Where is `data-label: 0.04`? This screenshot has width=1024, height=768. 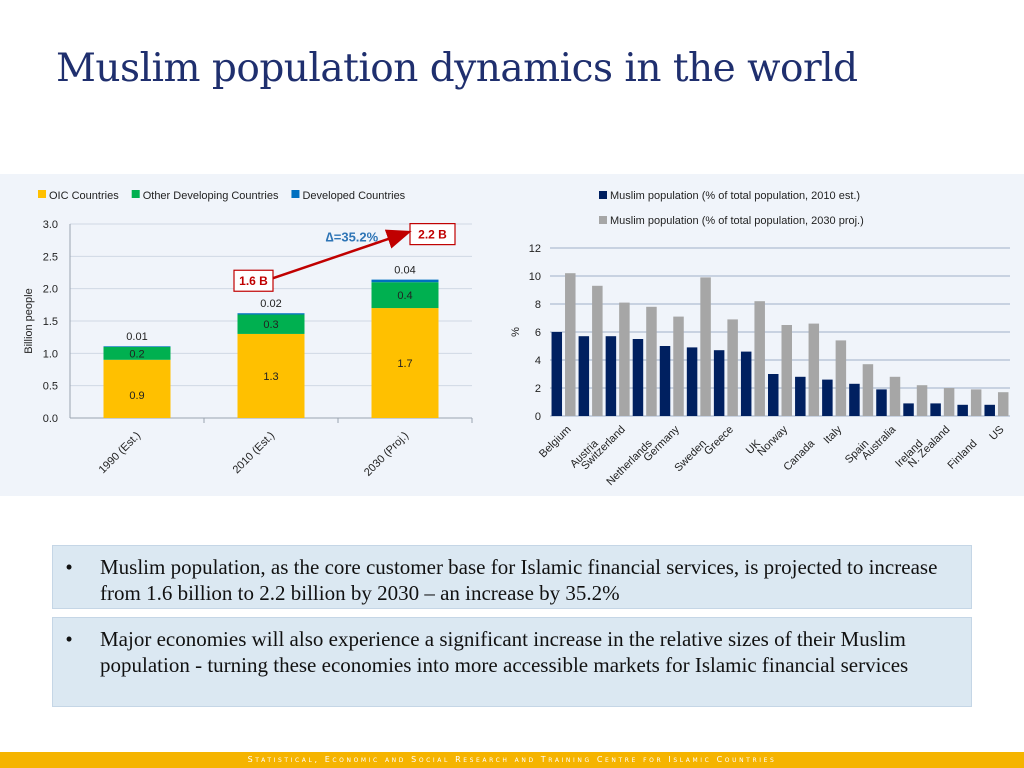 data-label: 0.04 is located at coordinates (404, 271).